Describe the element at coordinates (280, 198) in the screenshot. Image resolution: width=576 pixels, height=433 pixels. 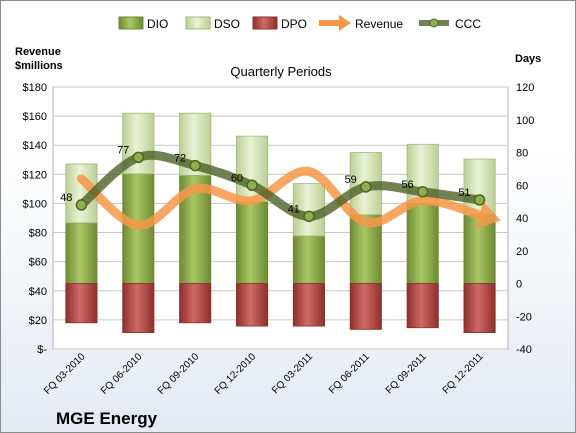
I see `revenue-line` at that location.